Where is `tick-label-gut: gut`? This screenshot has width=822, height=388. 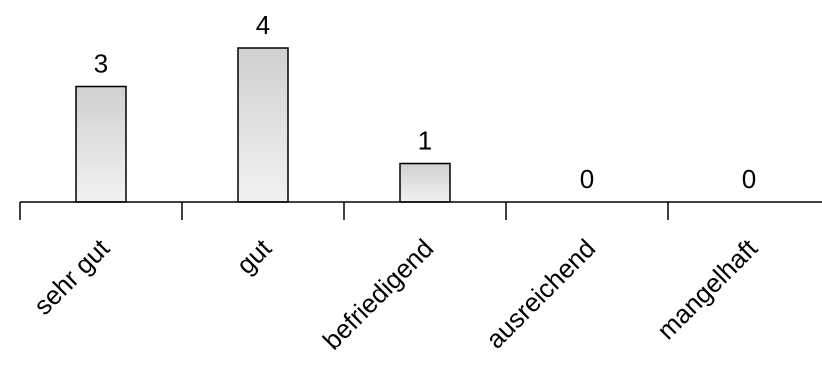
tick-label-gut: gut is located at coordinates (253, 255).